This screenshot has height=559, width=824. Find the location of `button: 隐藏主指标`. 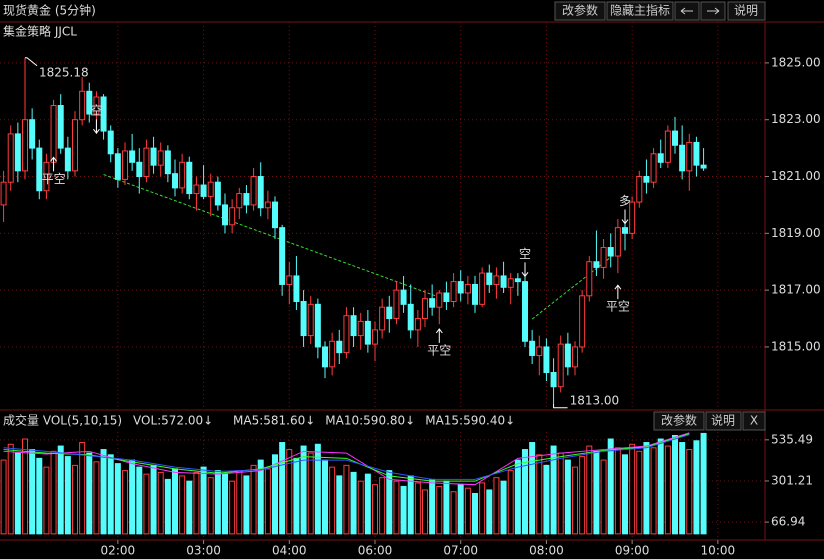

button: 隐藏主指标 is located at coordinates (640, 11).